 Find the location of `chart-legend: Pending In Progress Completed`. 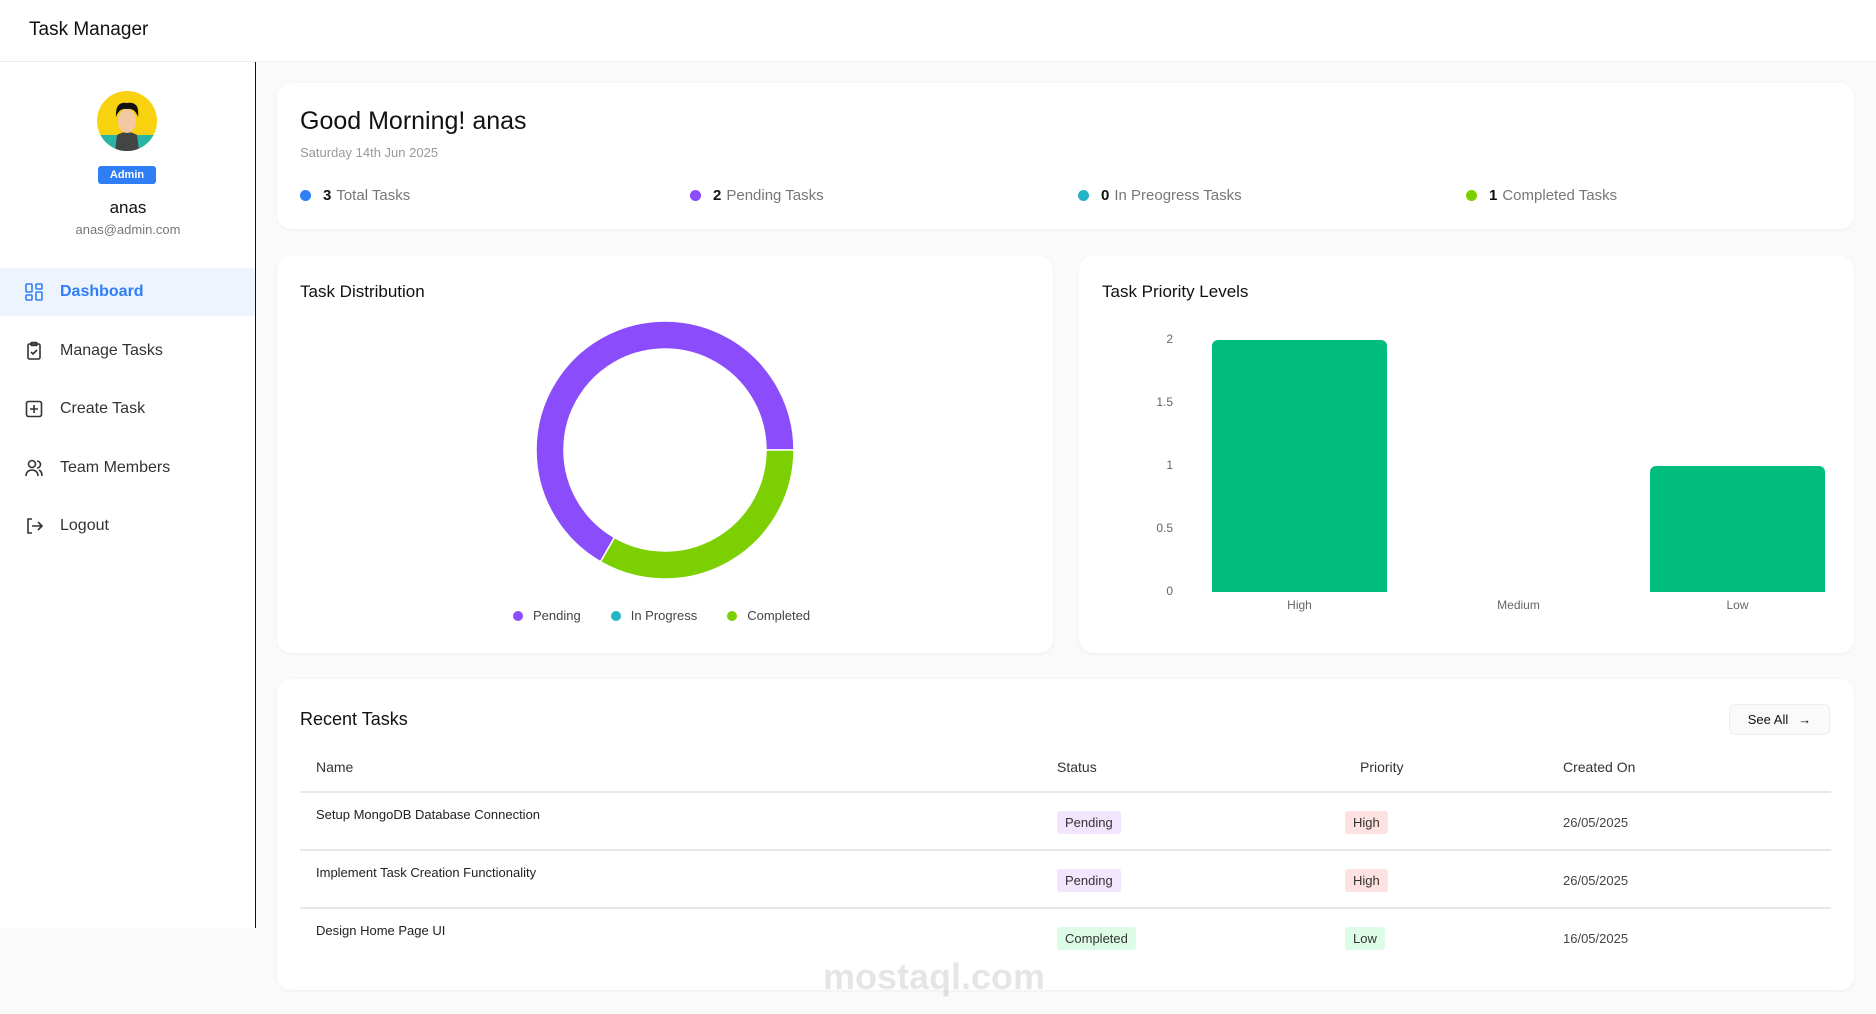

chart-legend: Pending In Progress Completed is located at coordinates (676, 615).